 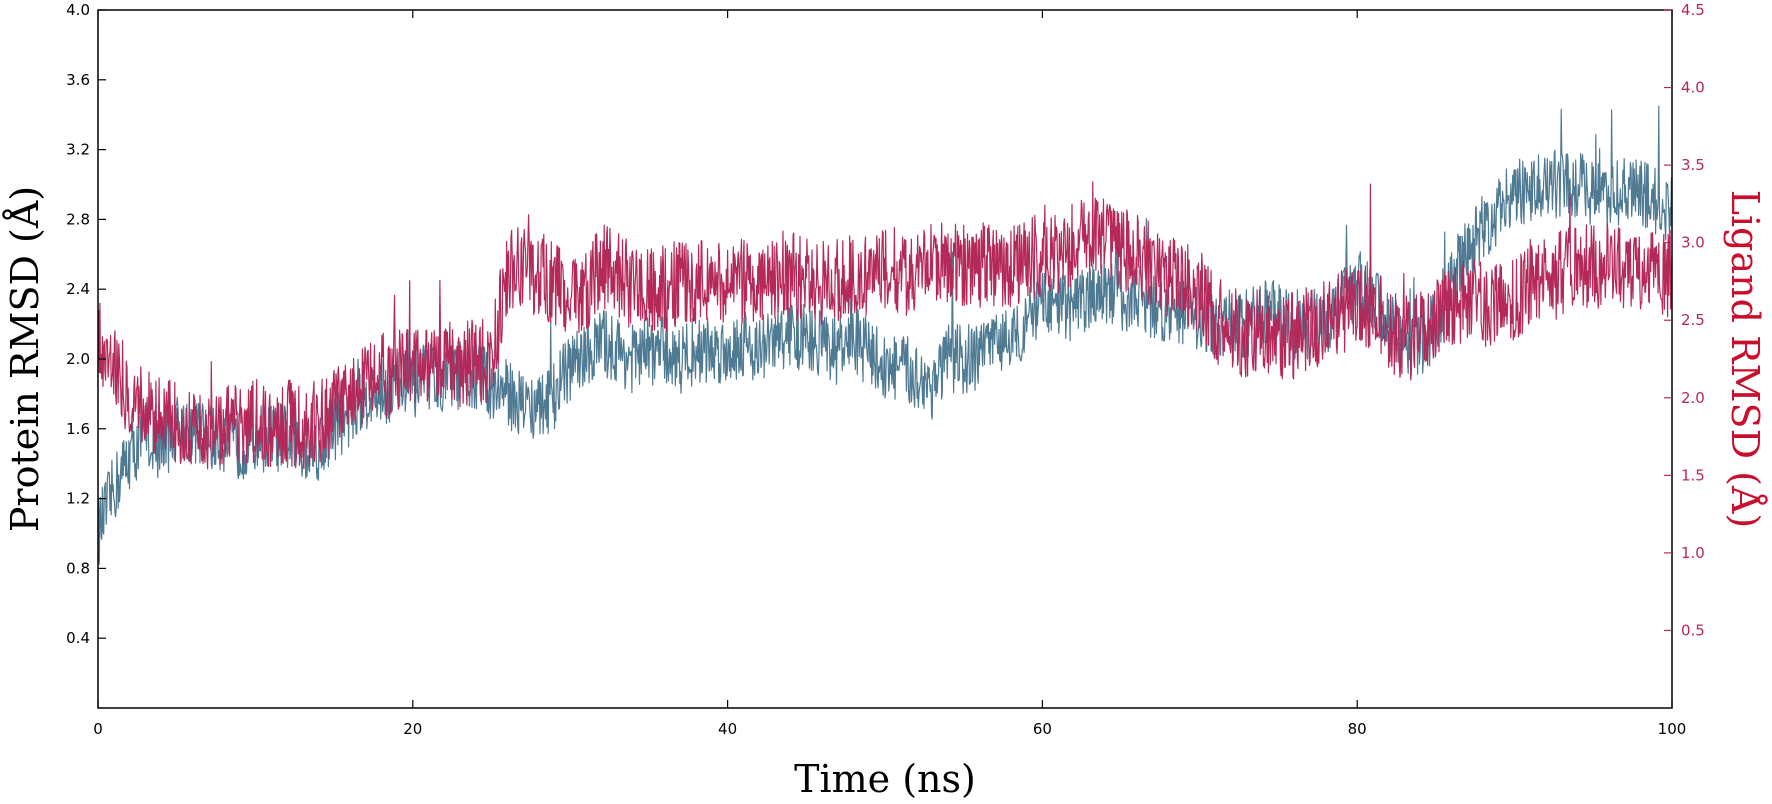 I want to click on x-tick-label: 80, so click(x=1357, y=729).